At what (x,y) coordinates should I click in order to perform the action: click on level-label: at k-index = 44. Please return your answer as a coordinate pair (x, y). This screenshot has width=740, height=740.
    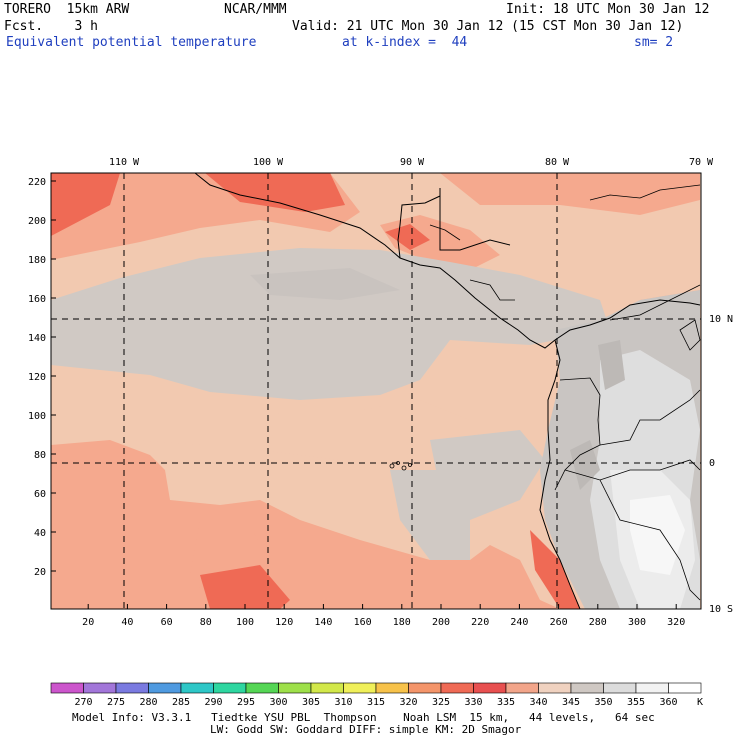
    Looking at the image, I should click on (405, 42).